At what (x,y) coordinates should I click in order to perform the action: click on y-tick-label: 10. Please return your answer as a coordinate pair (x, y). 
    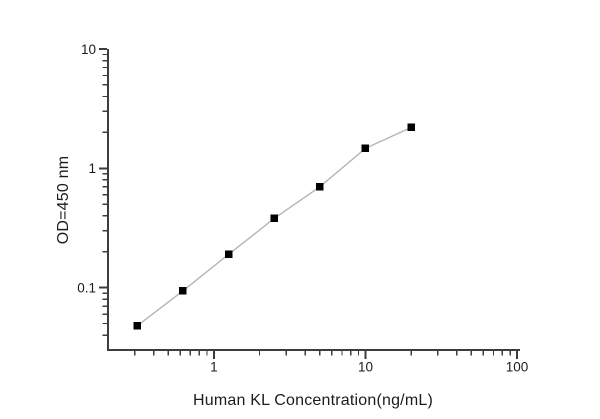
    Looking at the image, I should click on (88, 49).